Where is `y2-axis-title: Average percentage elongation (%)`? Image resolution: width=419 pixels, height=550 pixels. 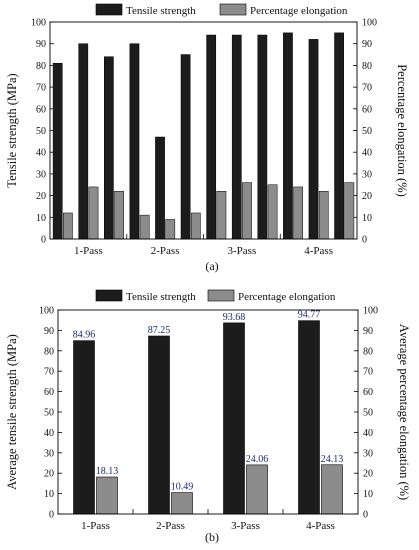
y2-axis-title: Average percentage elongation (%) is located at coordinates (404, 412).